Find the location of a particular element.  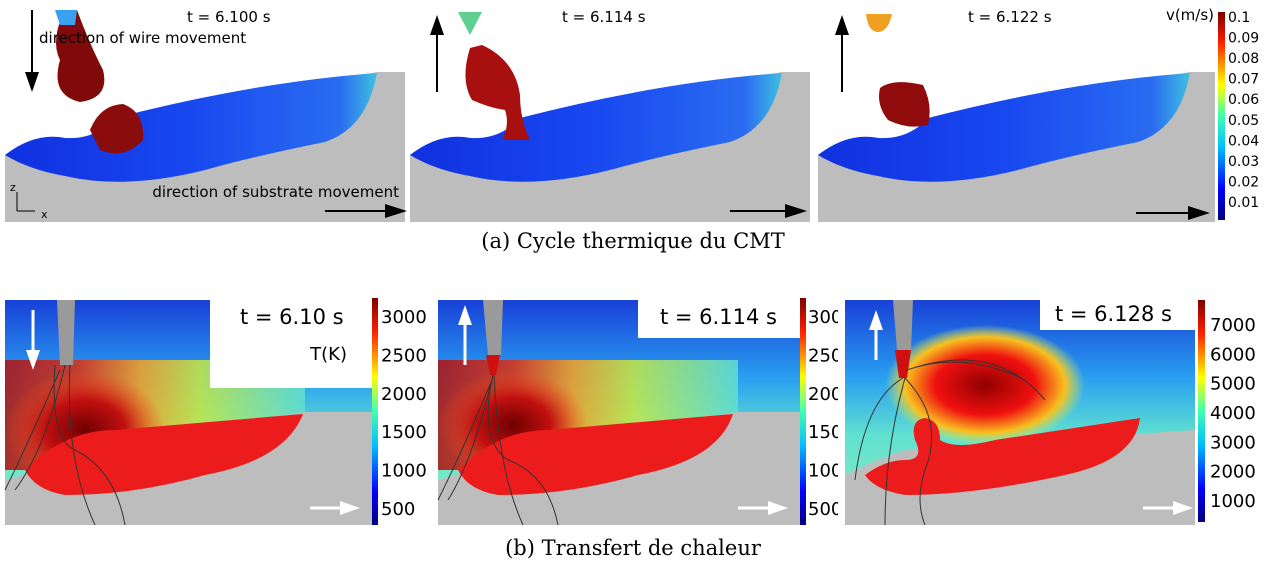

frame-time: t = 6.10 s is located at coordinates (292, 317).